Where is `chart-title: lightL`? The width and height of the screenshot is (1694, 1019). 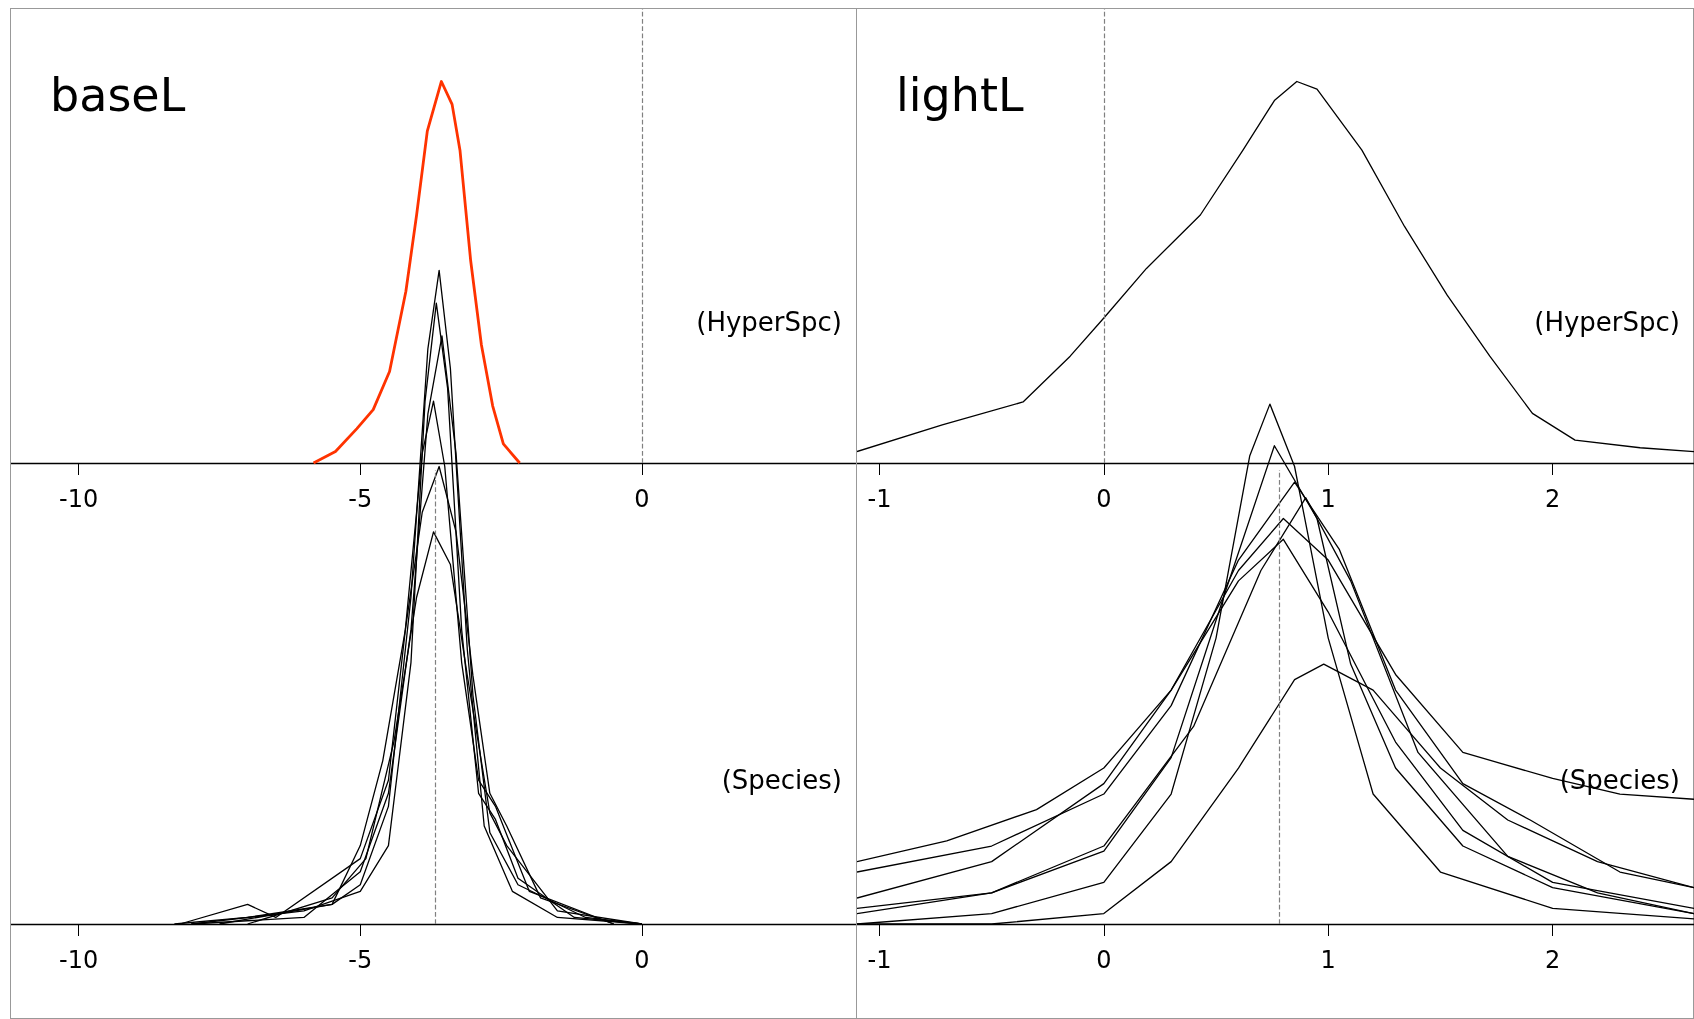
chart-title: lightL is located at coordinates (960, 95).